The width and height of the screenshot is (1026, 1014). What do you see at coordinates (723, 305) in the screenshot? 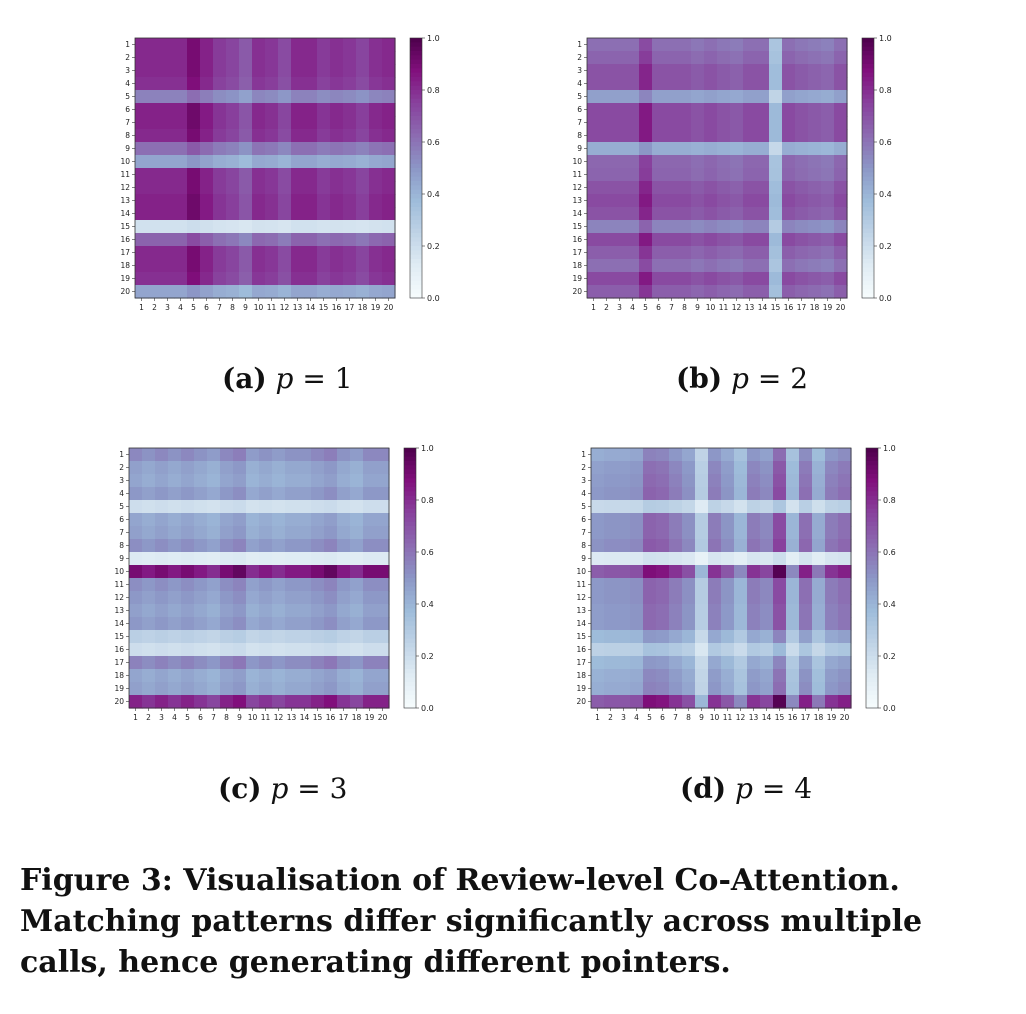
I see `x-tick: 11` at bounding box center [723, 305].